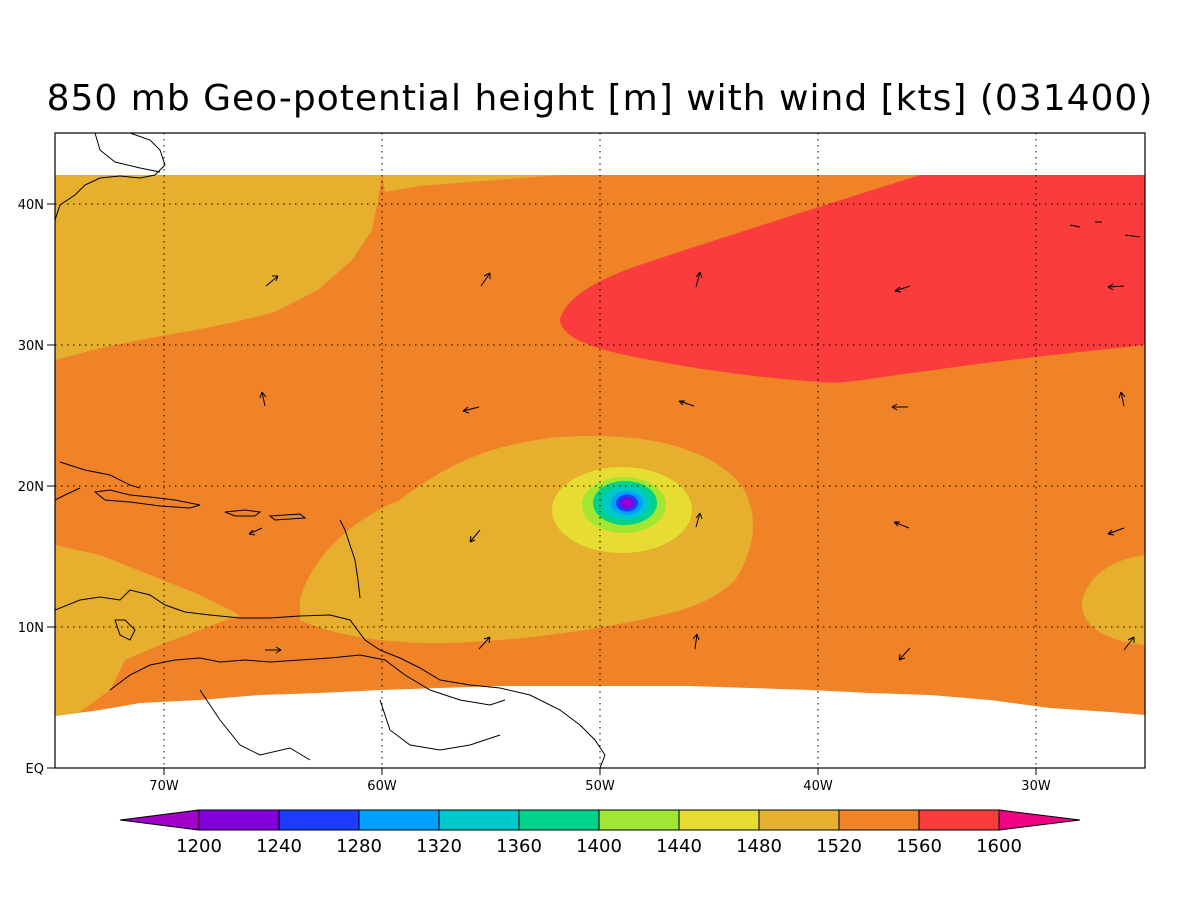 The height and width of the screenshot is (900, 1200). Describe the element at coordinates (159, 820) in the screenshot. I see `colorbar-arrow-low` at that location.